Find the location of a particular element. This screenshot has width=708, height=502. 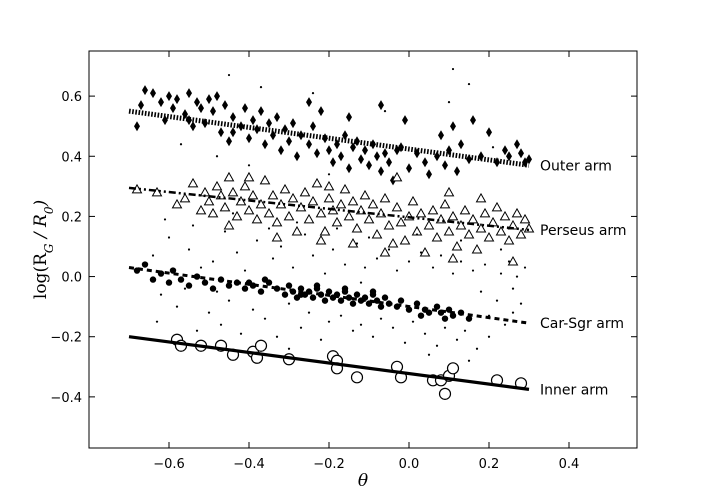

y-tick-label: −0.4 is located at coordinates (66, 398).